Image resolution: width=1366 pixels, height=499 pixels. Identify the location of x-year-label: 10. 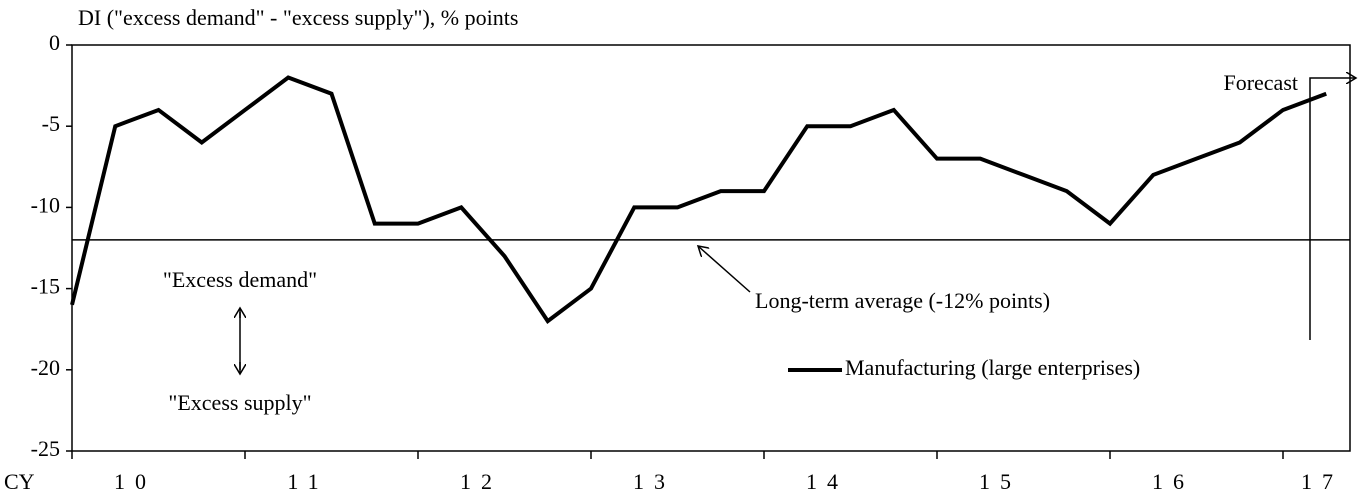
(135, 481).